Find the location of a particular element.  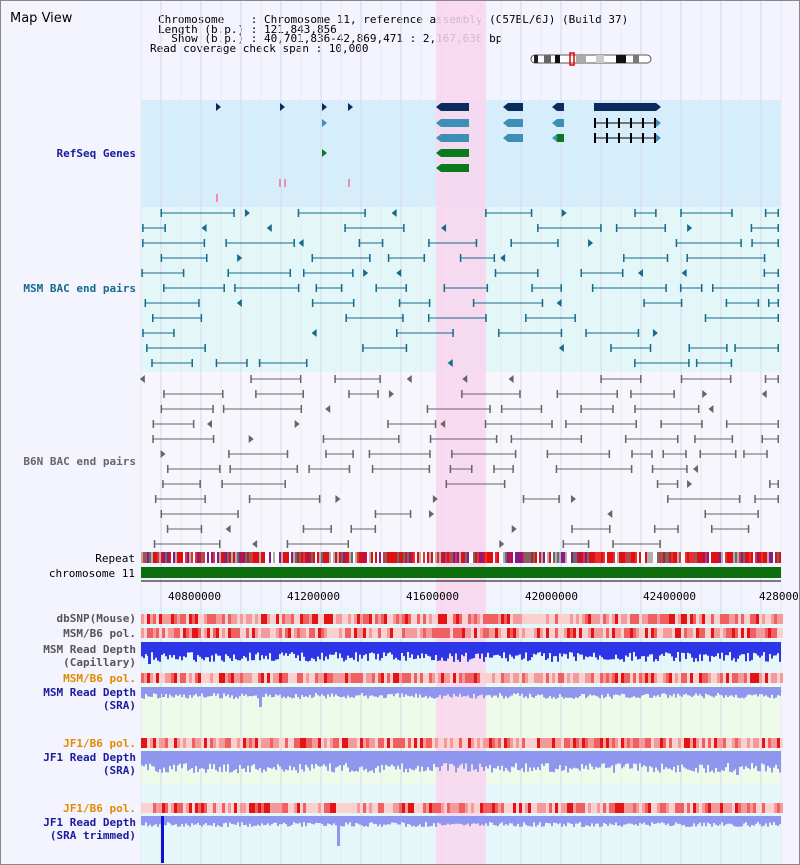

repeat-track is located at coordinates (461, 557).